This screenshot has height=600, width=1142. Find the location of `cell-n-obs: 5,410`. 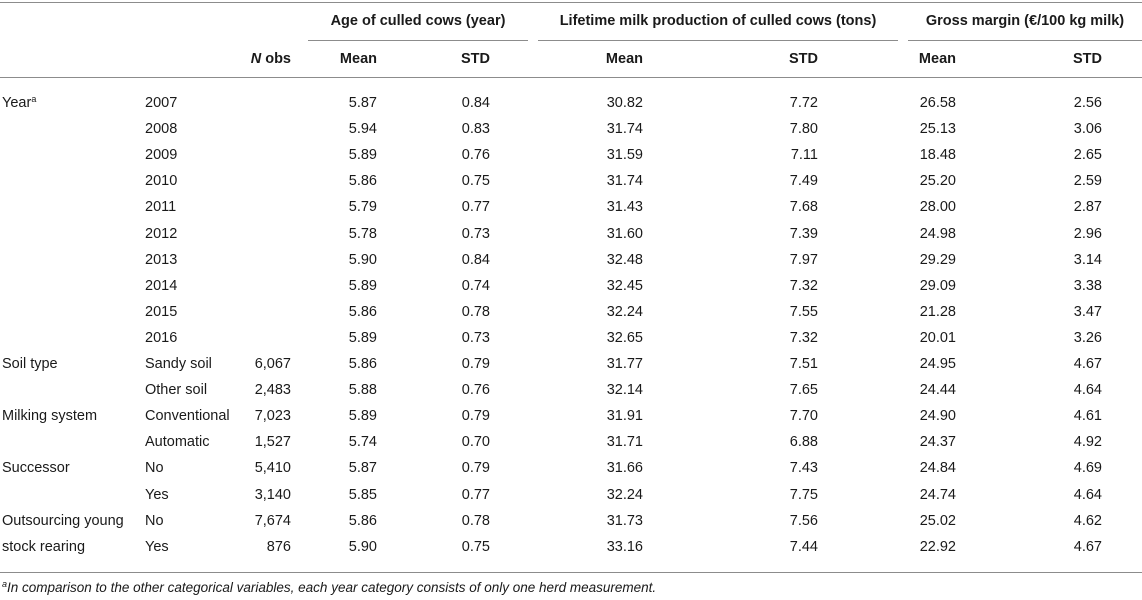

cell-n-obs: 5,410 is located at coordinates (272, 468).